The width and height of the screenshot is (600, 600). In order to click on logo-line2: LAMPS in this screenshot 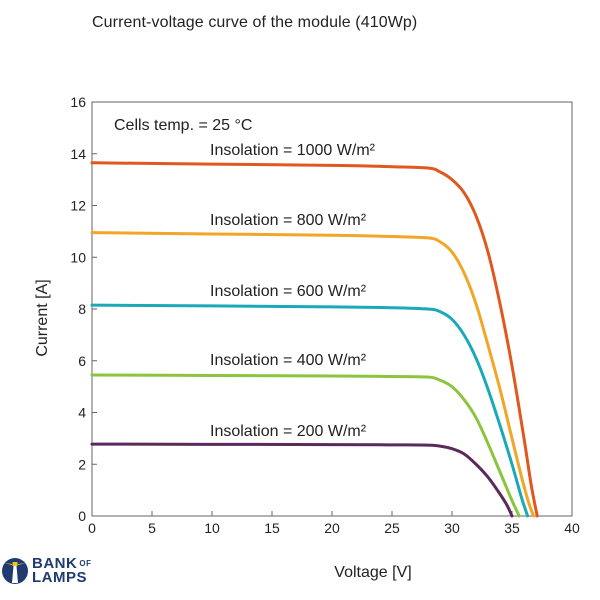, I will do `click(59, 577)`.